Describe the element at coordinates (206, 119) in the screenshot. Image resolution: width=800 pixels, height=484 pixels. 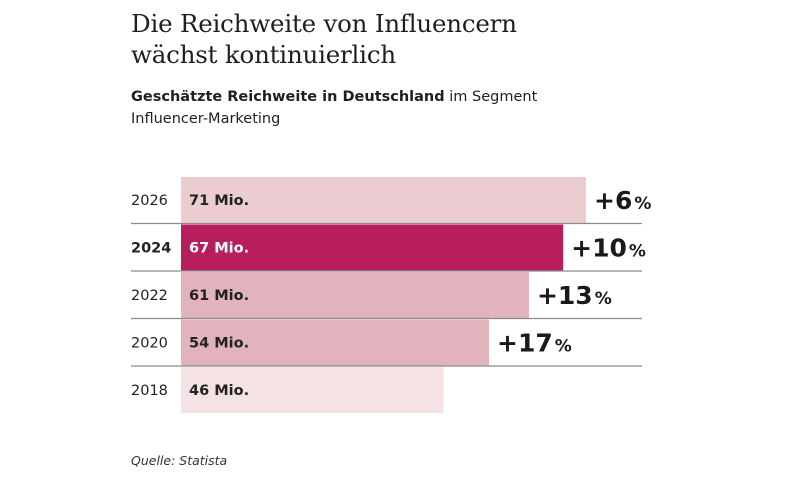
I see `subtitle-line-2: Influencer-Marketing` at that location.